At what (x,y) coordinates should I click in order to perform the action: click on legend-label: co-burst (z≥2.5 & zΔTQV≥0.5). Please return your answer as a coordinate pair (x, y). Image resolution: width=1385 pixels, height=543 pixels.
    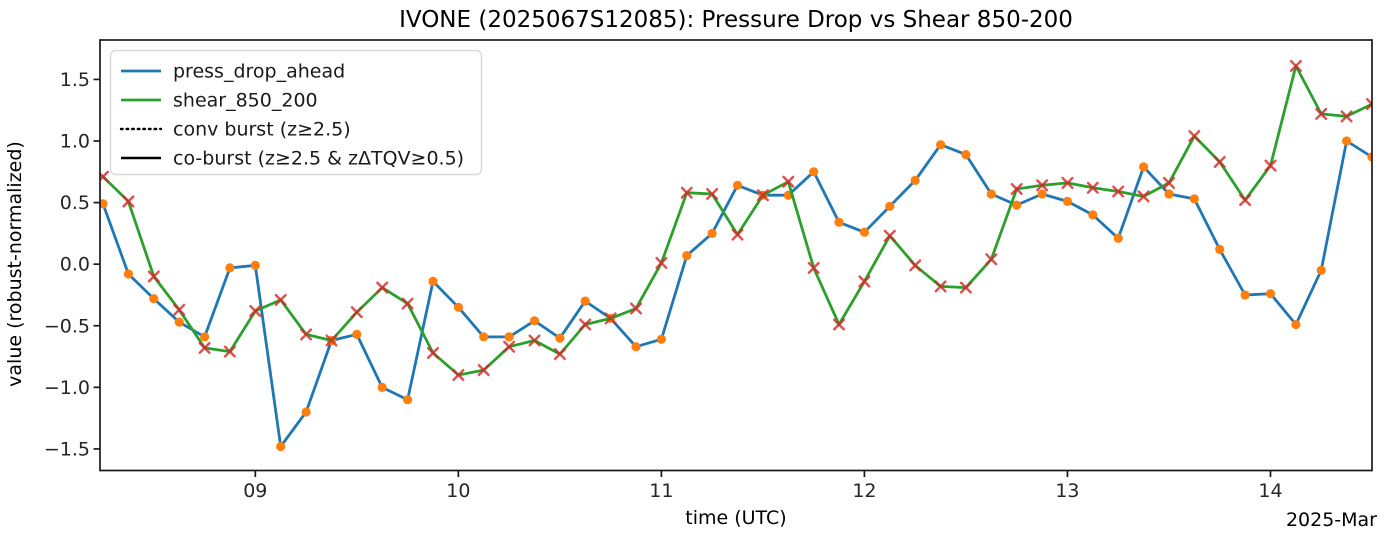
    Looking at the image, I should click on (318, 159).